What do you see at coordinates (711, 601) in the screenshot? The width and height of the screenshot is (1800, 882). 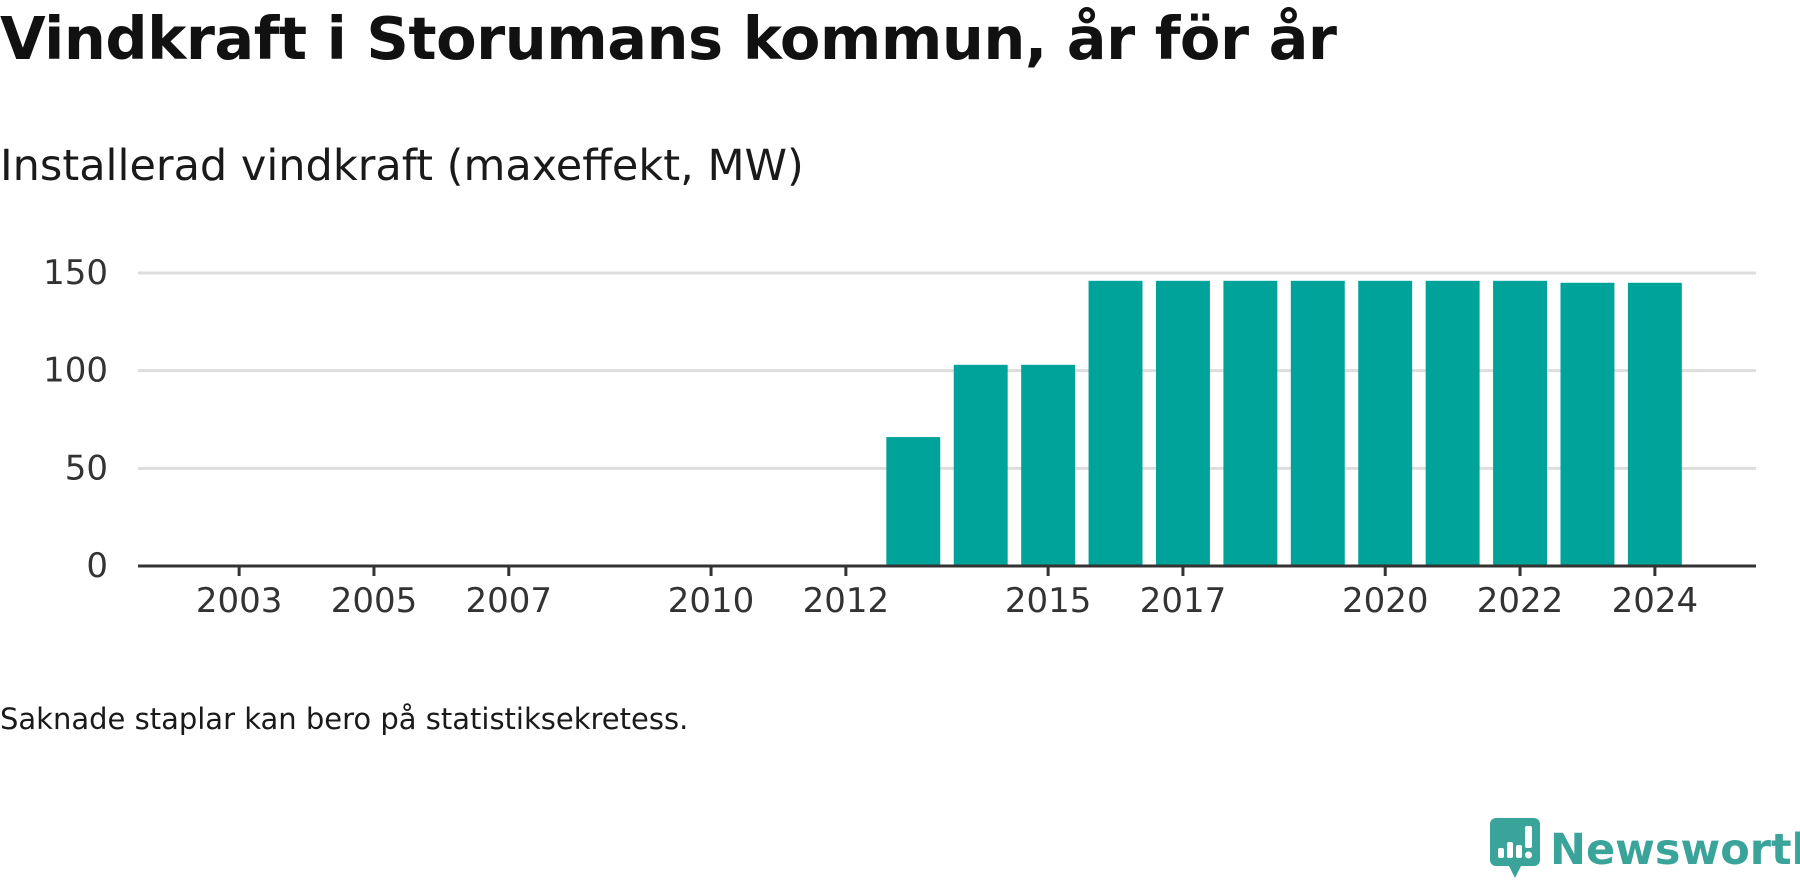 I see `x-tick-label: 2010` at bounding box center [711, 601].